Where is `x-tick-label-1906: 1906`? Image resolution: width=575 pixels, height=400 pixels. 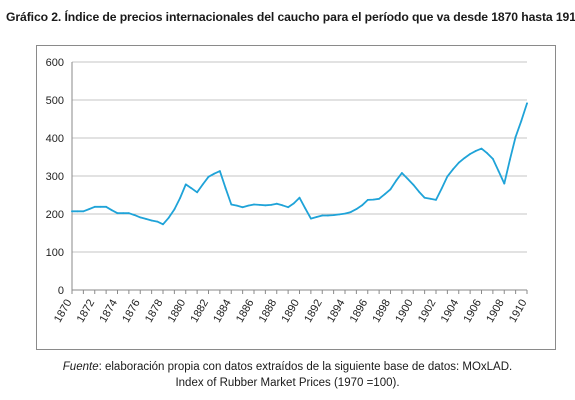
x-tick-label-1906: 1906 is located at coordinates (472, 311).